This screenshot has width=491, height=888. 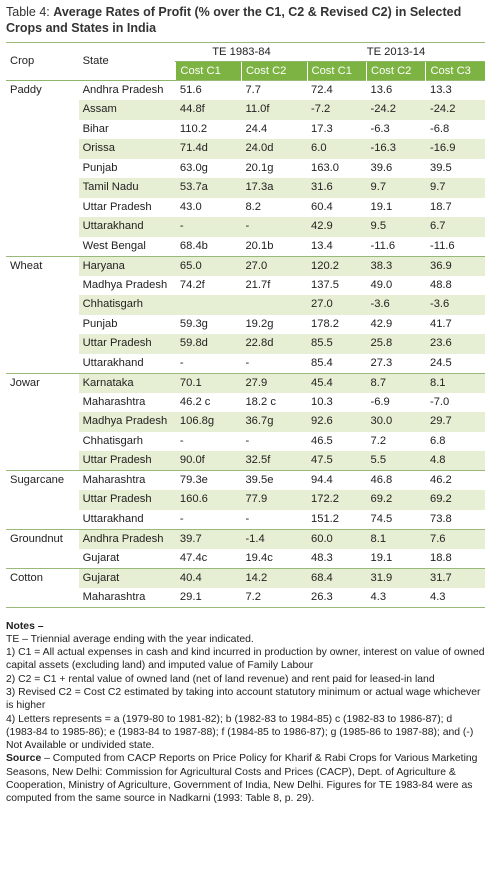 I want to click on cost-header-row: Cost C1 Cost C2 Cost C1 Cost C2 Cost C3, so click(x=245, y=71).